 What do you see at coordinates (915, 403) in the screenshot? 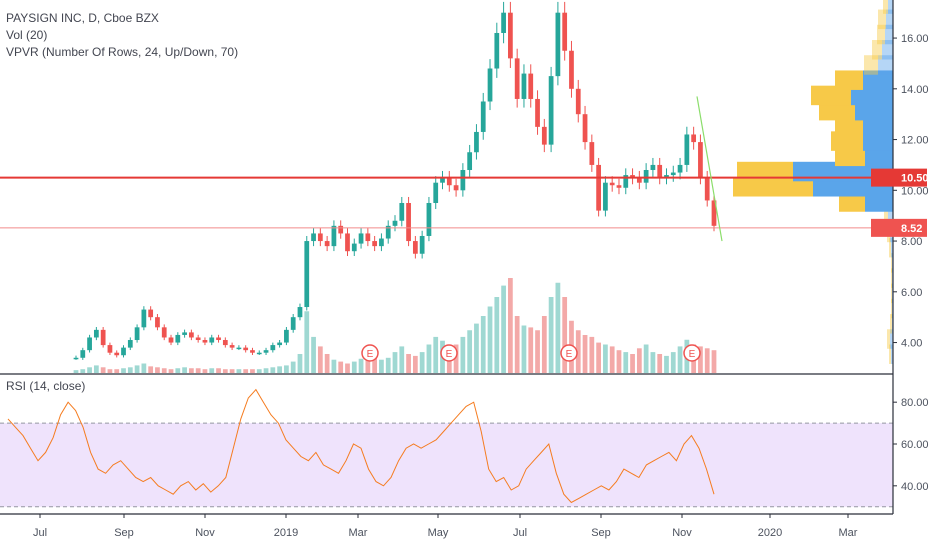
I see `rsi-tick-label: 80.00` at bounding box center [915, 403].